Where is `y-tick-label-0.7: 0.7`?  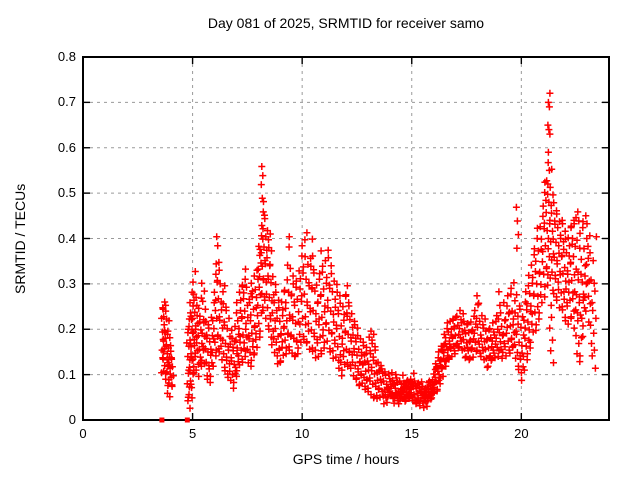 y-tick-label-0.7: 0.7 is located at coordinates (66, 102).